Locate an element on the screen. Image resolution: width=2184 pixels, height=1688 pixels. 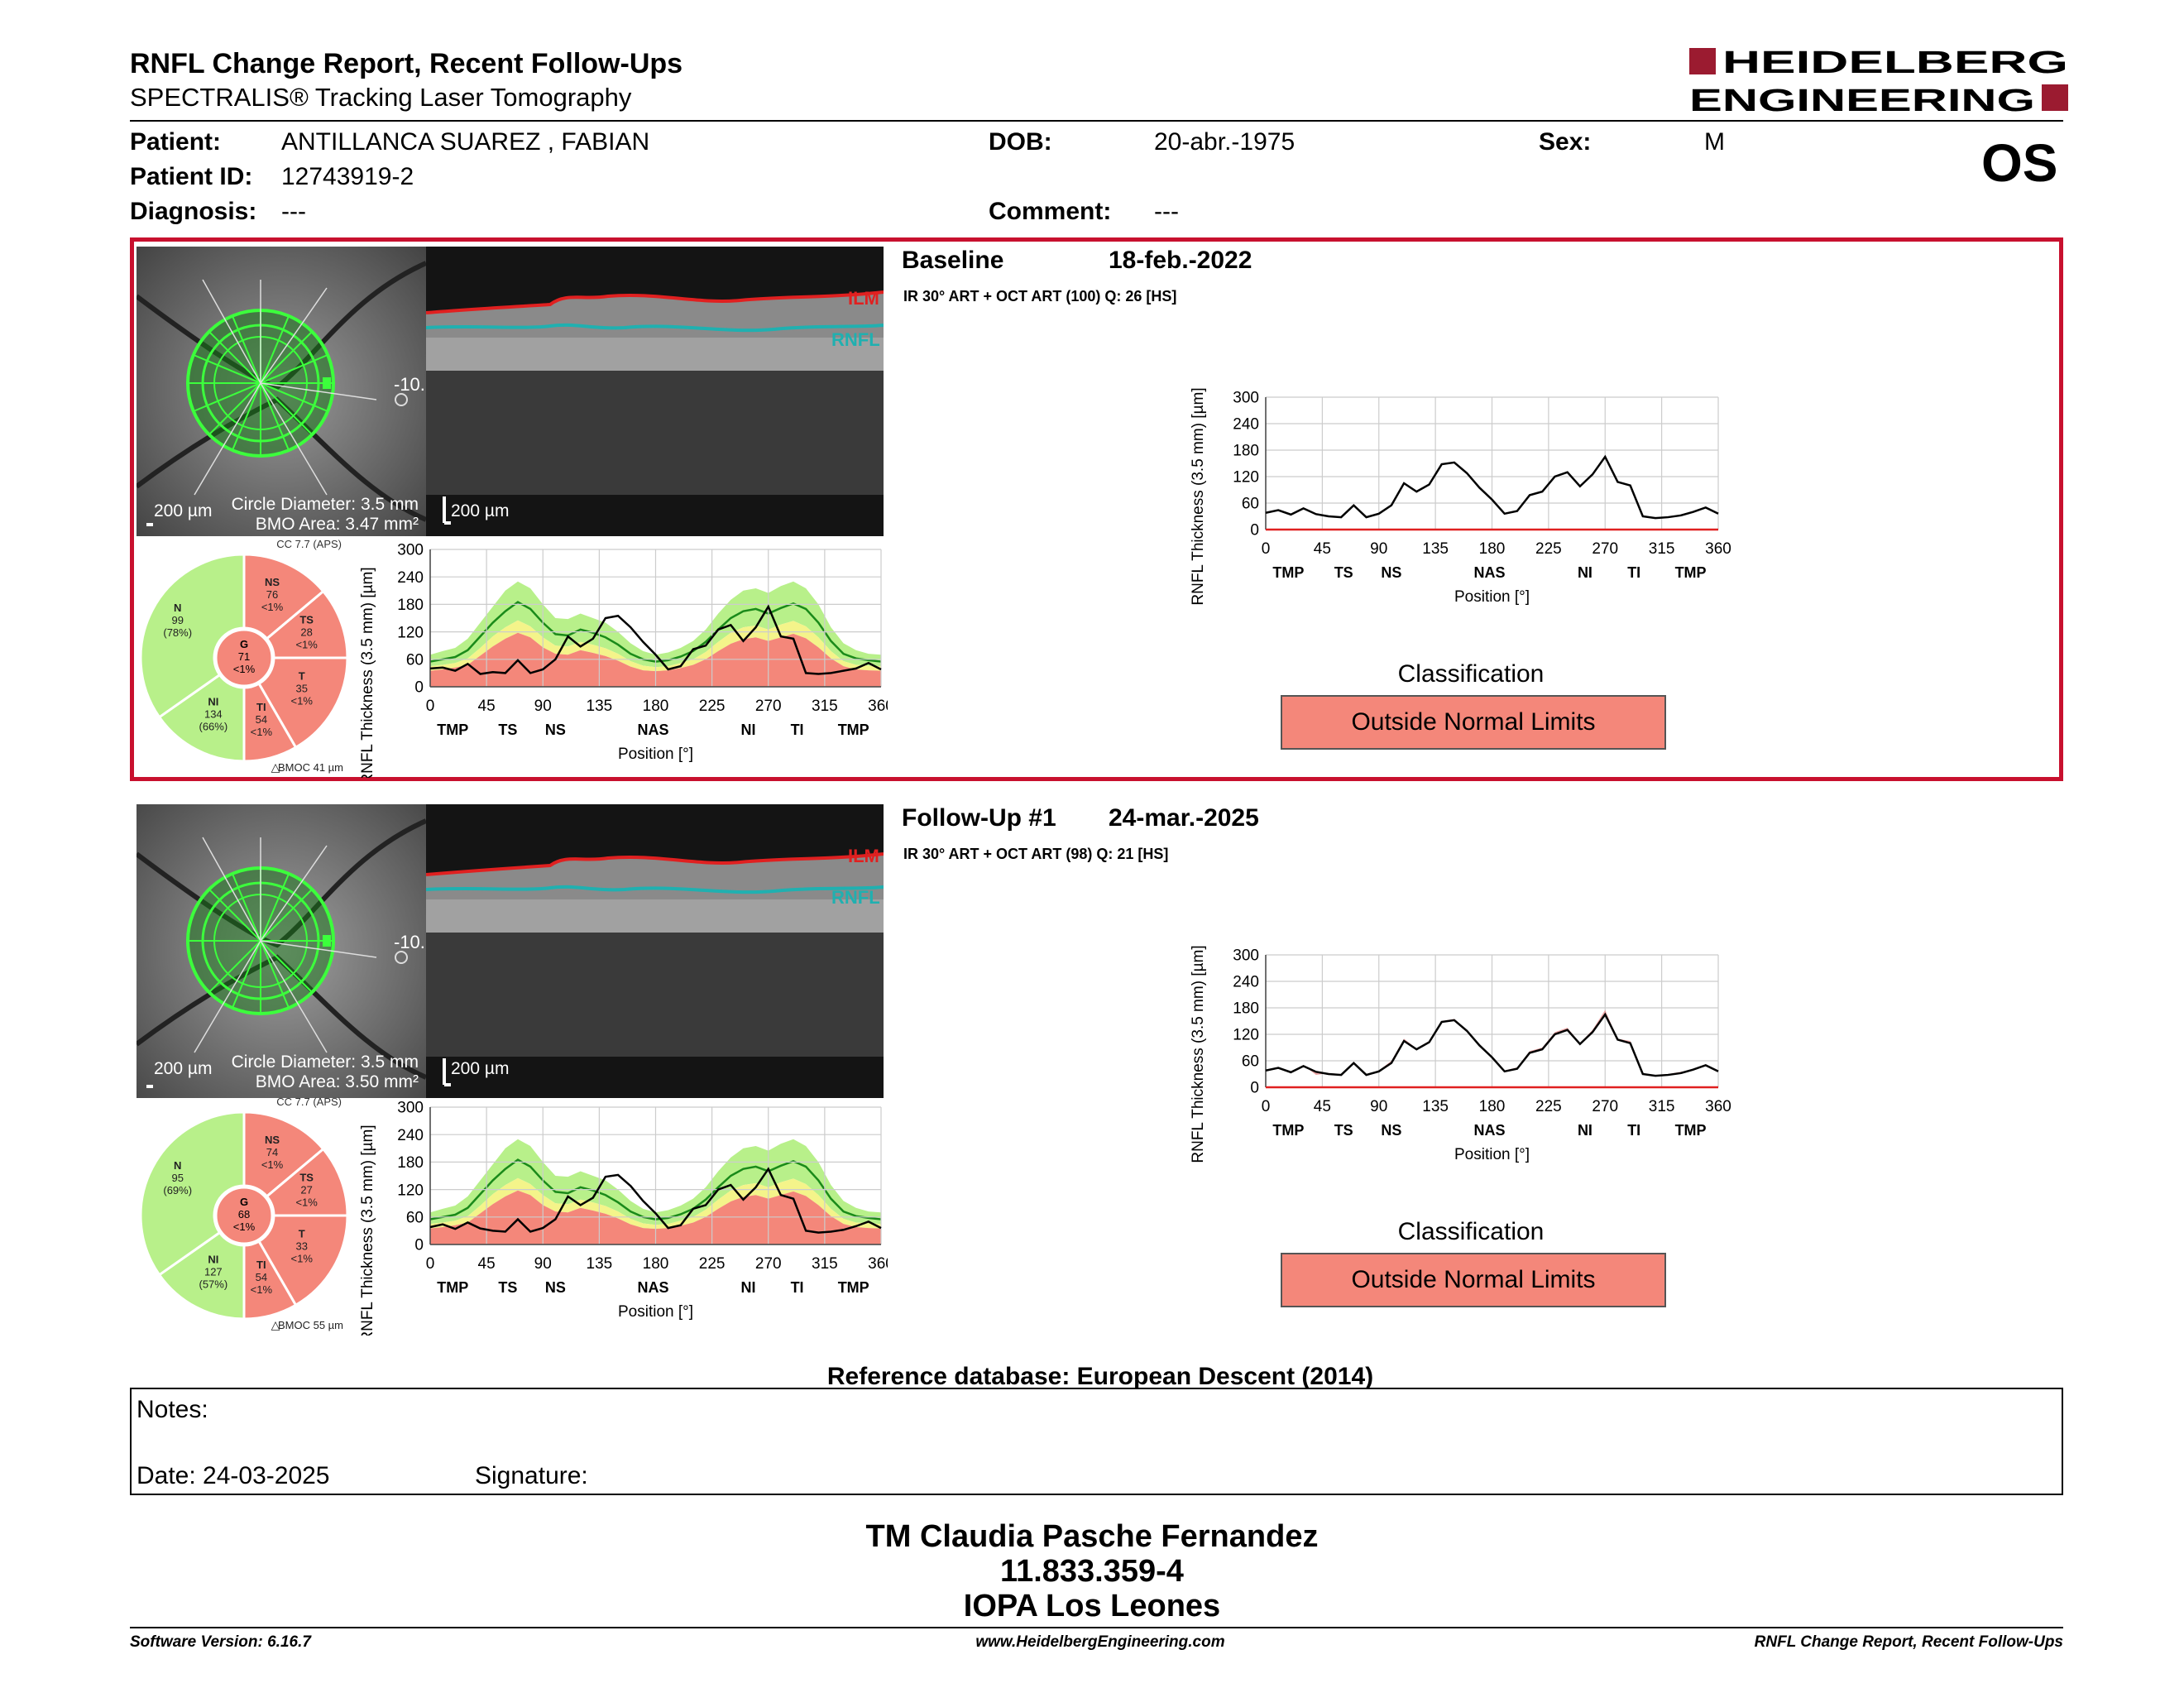
heidelberg-logo: HEIDELBERG ENGINEERING is located at coordinates (1880, 80).